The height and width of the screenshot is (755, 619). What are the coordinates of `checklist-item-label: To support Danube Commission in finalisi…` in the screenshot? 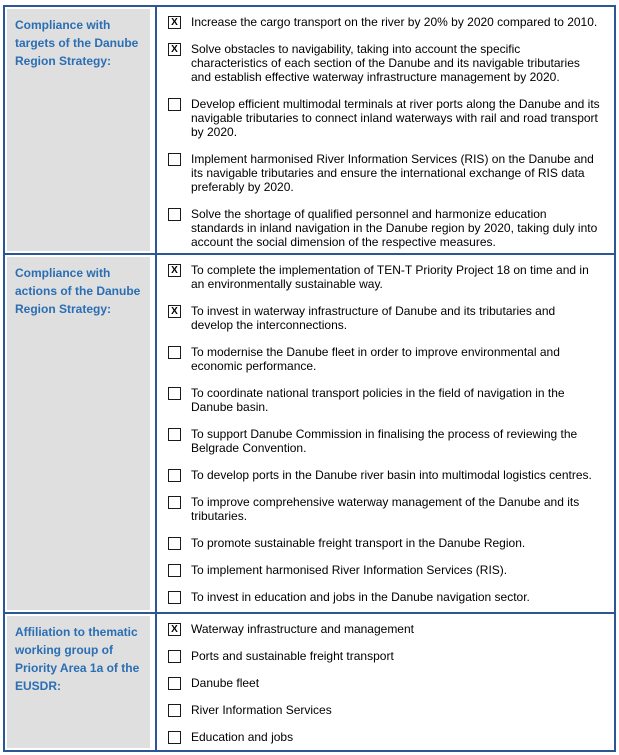 It's located at (384, 441).